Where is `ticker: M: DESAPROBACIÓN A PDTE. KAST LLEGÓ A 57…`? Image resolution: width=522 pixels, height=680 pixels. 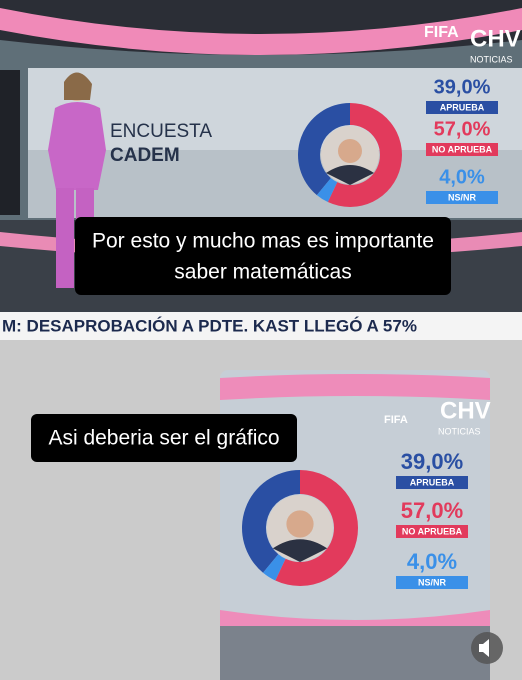
ticker: M: DESAPROBACIÓN A PDTE. KAST LLEGÓ A 57… is located at coordinates (209, 325).